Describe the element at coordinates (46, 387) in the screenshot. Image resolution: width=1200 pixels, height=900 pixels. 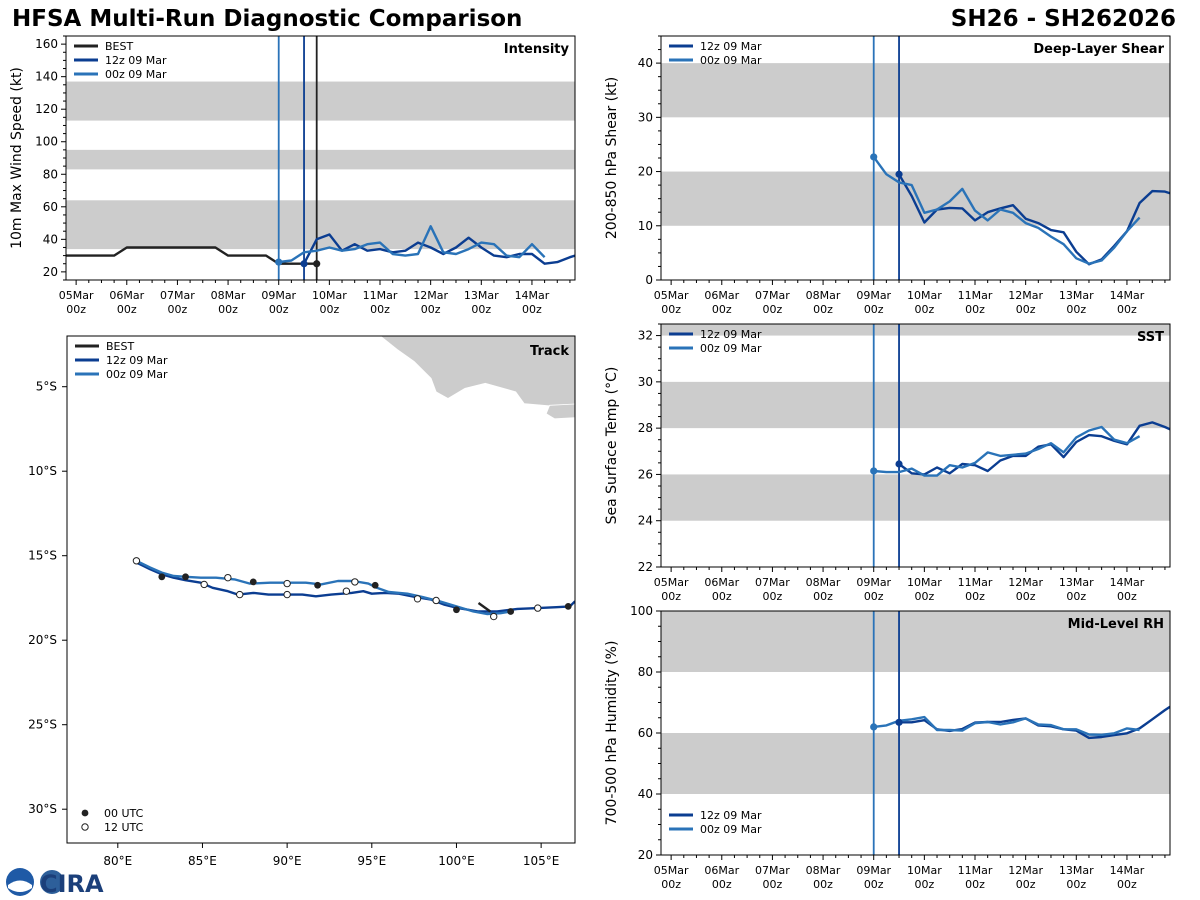
I see `y-tick-label: 5°S` at that location.